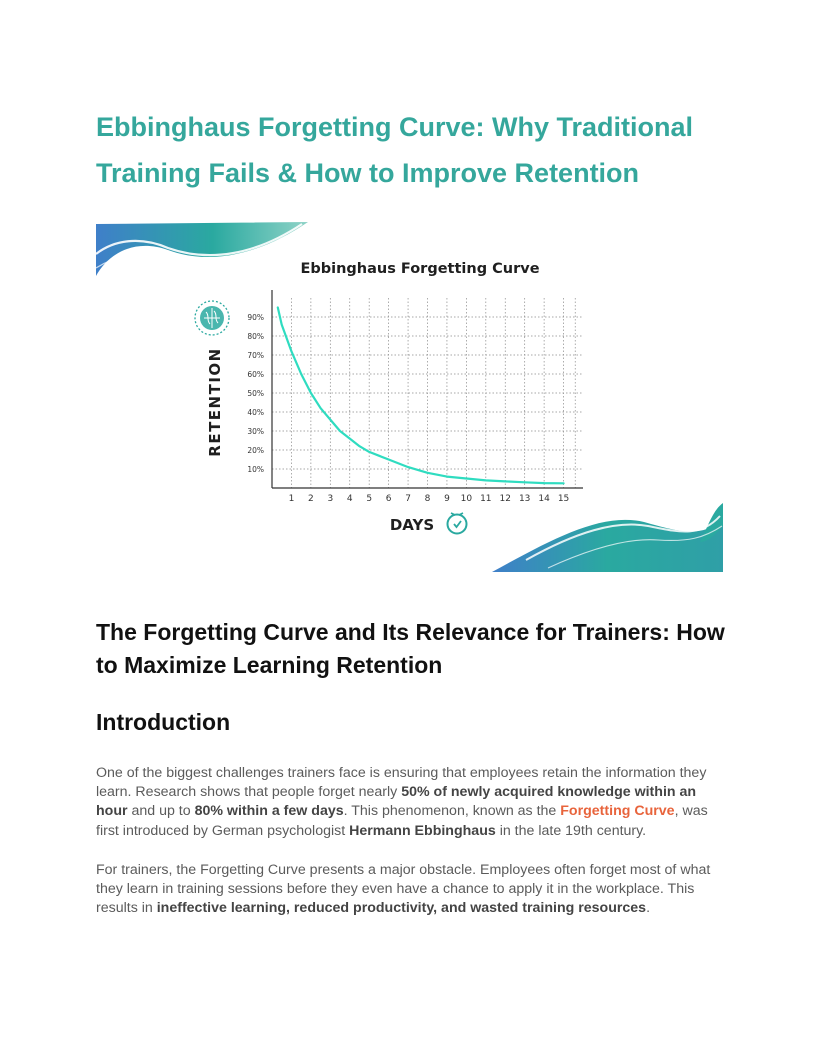  What do you see at coordinates (255, 317) in the screenshot?
I see `y-tick-label: 90%` at bounding box center [255, 317].